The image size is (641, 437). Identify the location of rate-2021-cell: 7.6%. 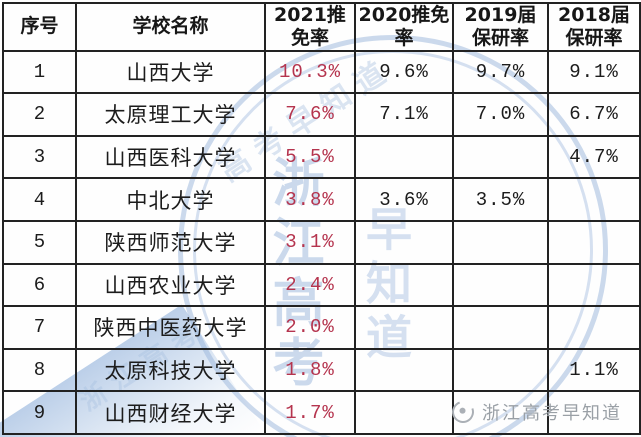
(310, 114).